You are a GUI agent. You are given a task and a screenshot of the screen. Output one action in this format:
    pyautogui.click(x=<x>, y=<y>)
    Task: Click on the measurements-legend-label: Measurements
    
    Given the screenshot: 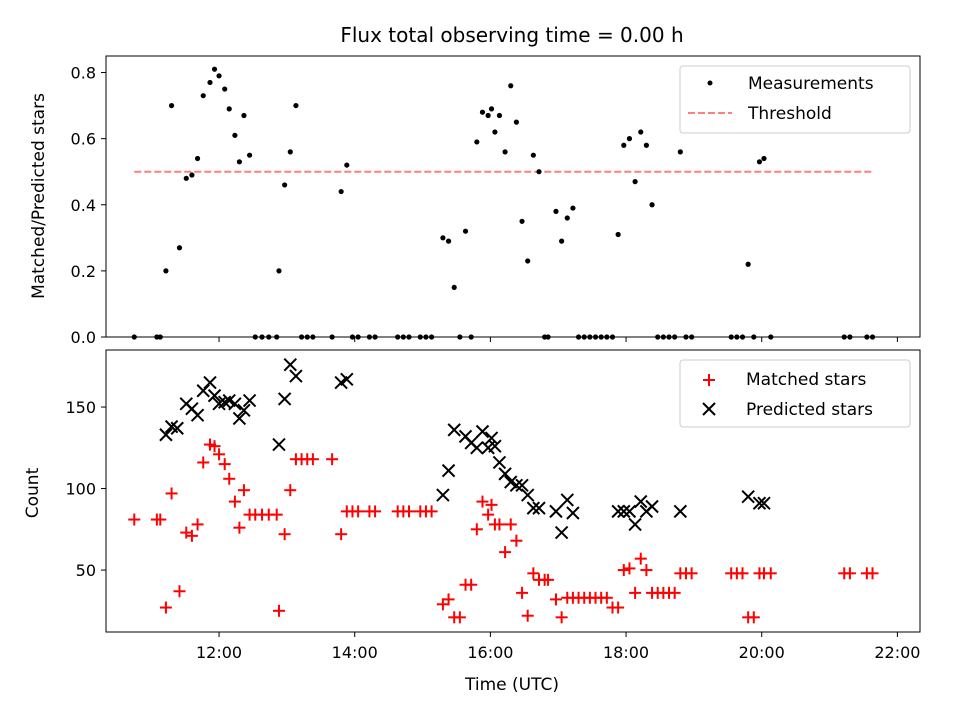 What is the action you would take?
    pyautogui.click(x=811, y=84)
    